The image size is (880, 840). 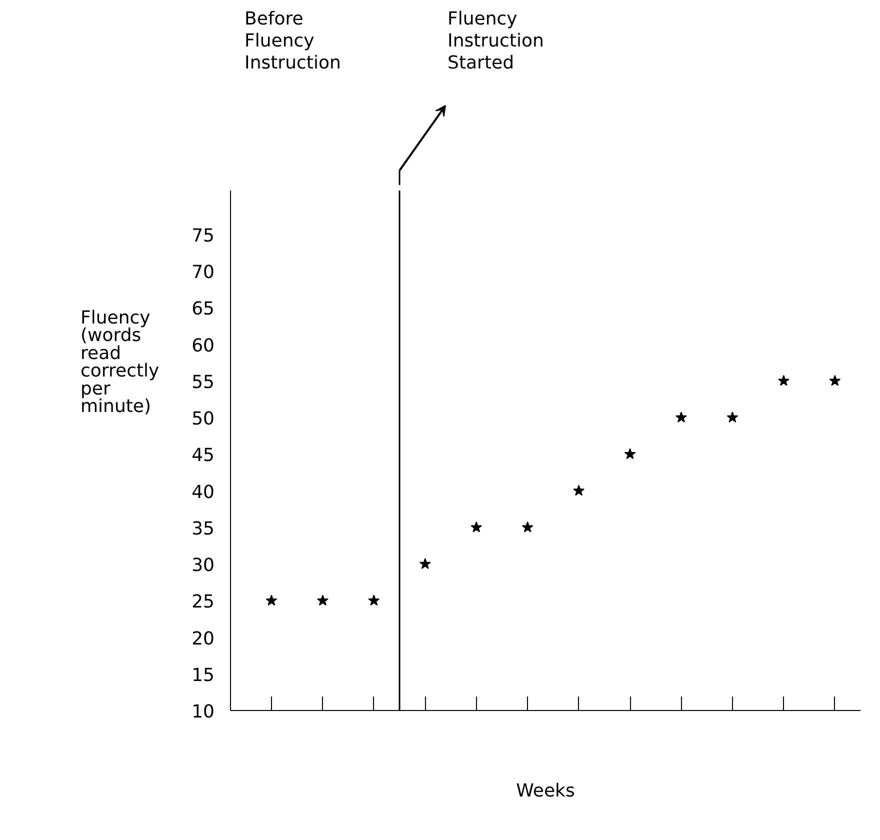 What do you see at coordinates (203, 529) in the screenshot?
I see `y-tick-label: 35` at bounding box center [203, 529].